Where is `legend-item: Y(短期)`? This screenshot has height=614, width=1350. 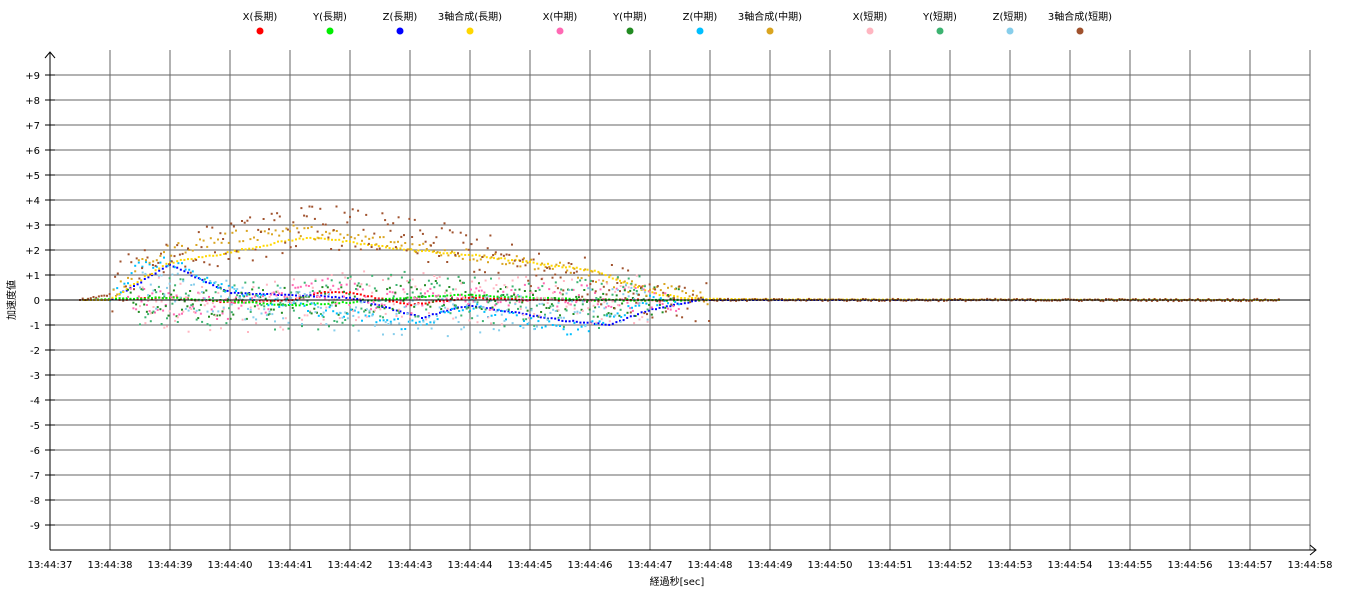
legend-item: Y(短期) is located at coordinates (939, 22).